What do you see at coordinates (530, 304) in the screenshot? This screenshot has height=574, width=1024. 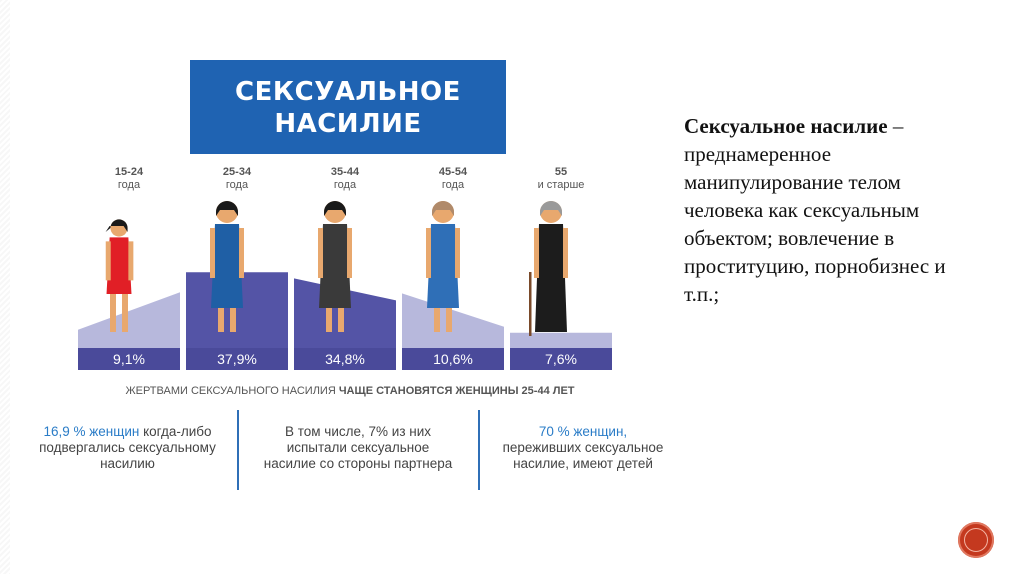 I see `walking-cane` at bounding box center [530, 304].